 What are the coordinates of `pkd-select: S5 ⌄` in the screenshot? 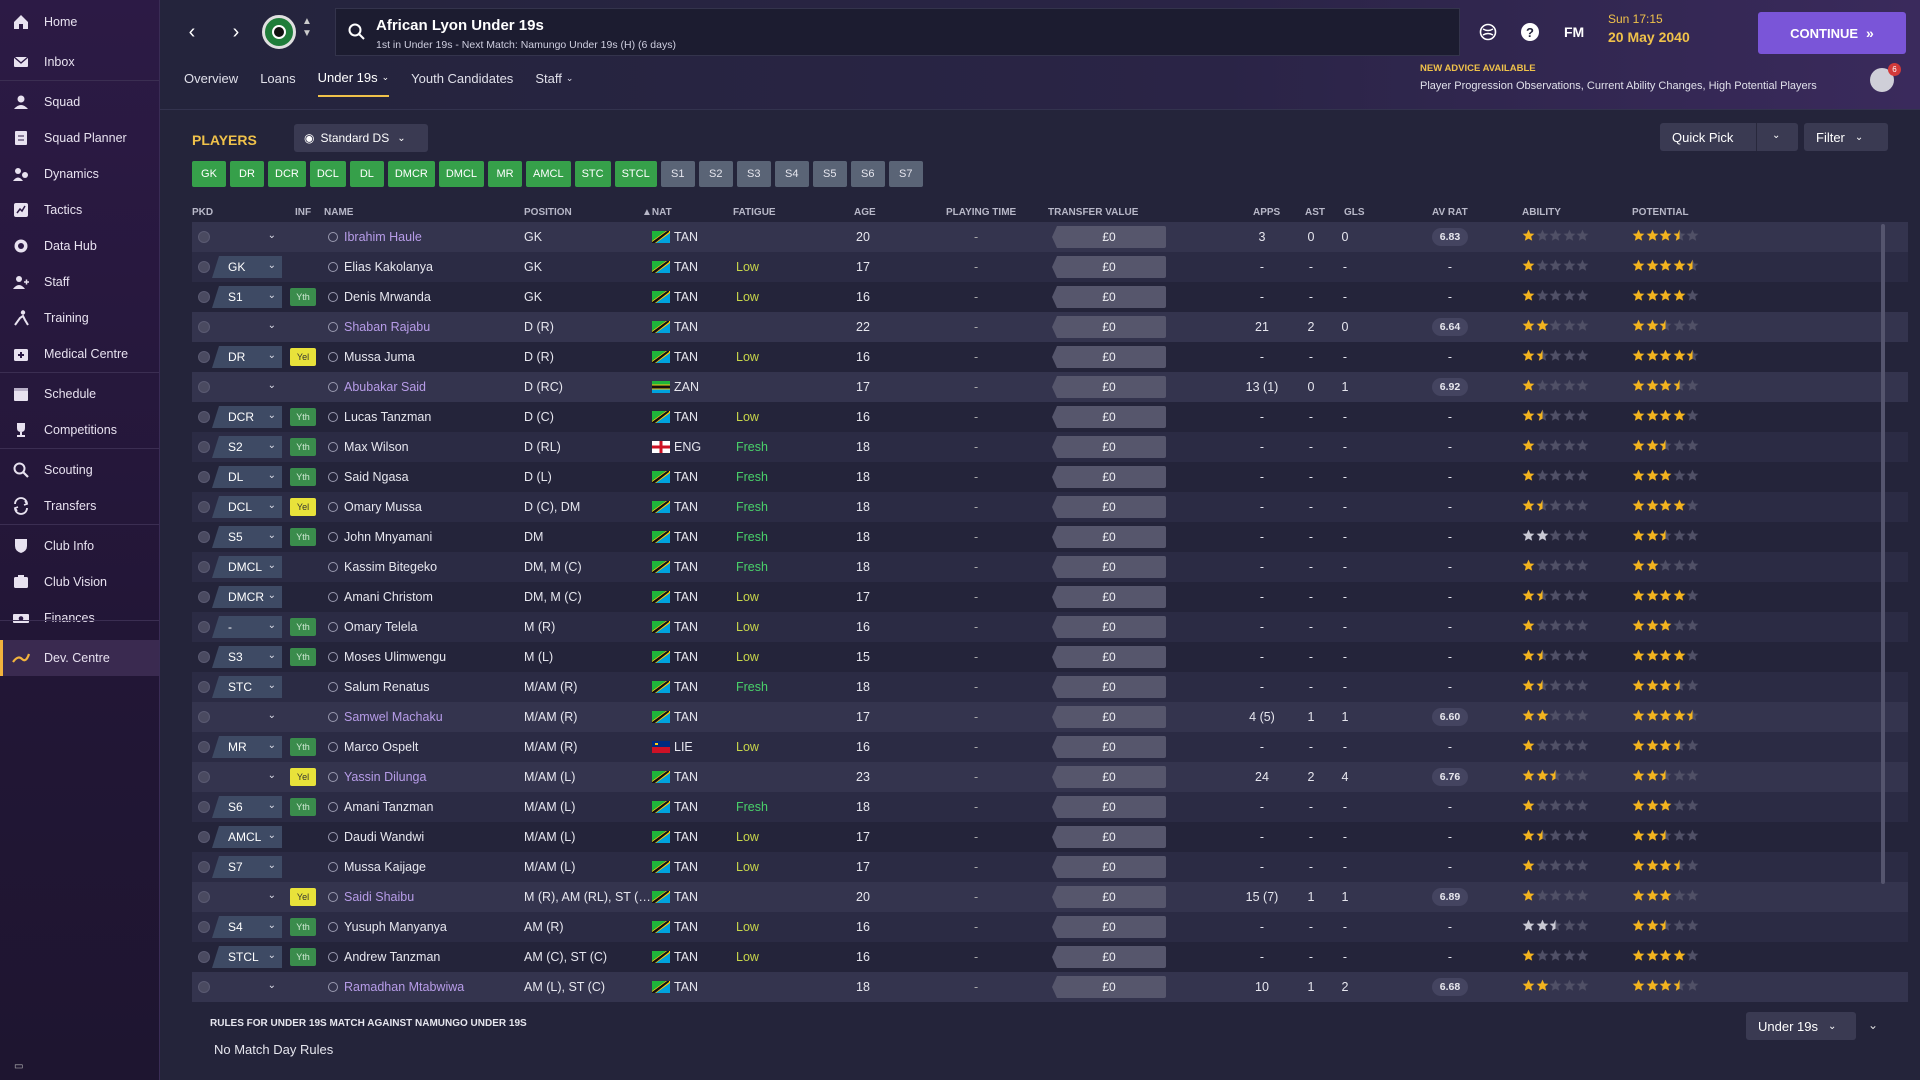 It's located at (247, 537).